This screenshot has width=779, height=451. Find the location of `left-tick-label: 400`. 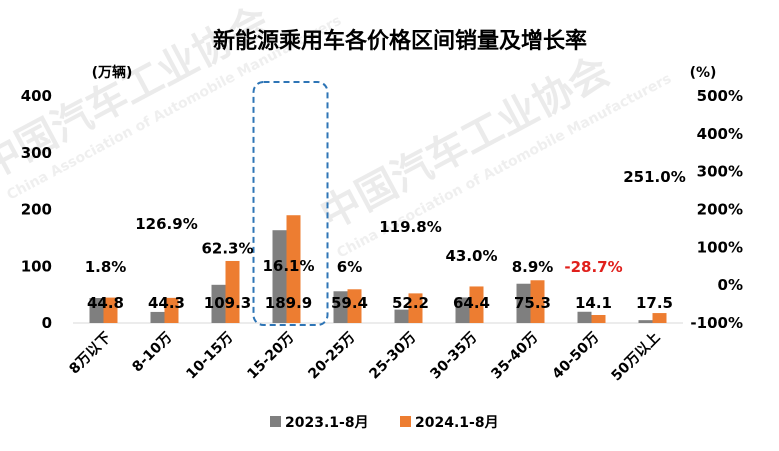

left-tick-label: 400 is located at coordinates (36, 96).